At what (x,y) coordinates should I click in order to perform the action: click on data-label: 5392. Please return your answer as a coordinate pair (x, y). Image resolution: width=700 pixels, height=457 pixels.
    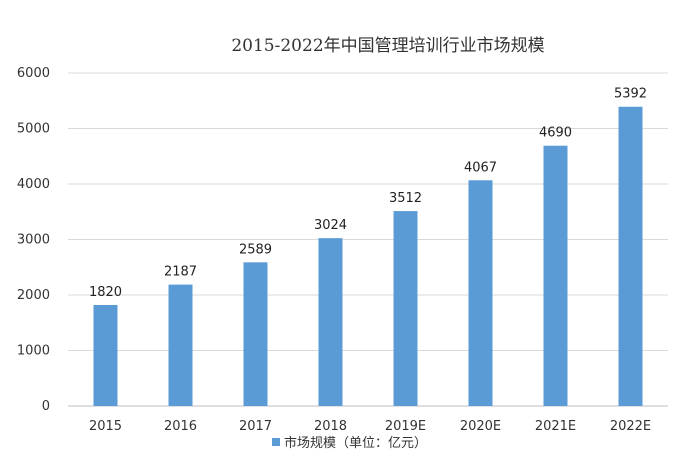
    Looking at the image, I should click on (630, 94).